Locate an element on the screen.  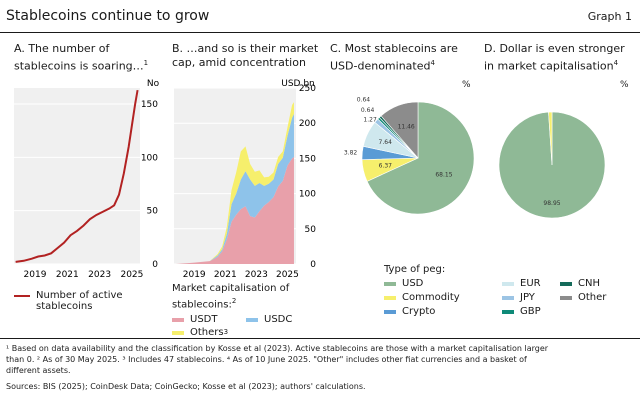
usdc-legend-label: USDC is located at coordinates (278, 320).